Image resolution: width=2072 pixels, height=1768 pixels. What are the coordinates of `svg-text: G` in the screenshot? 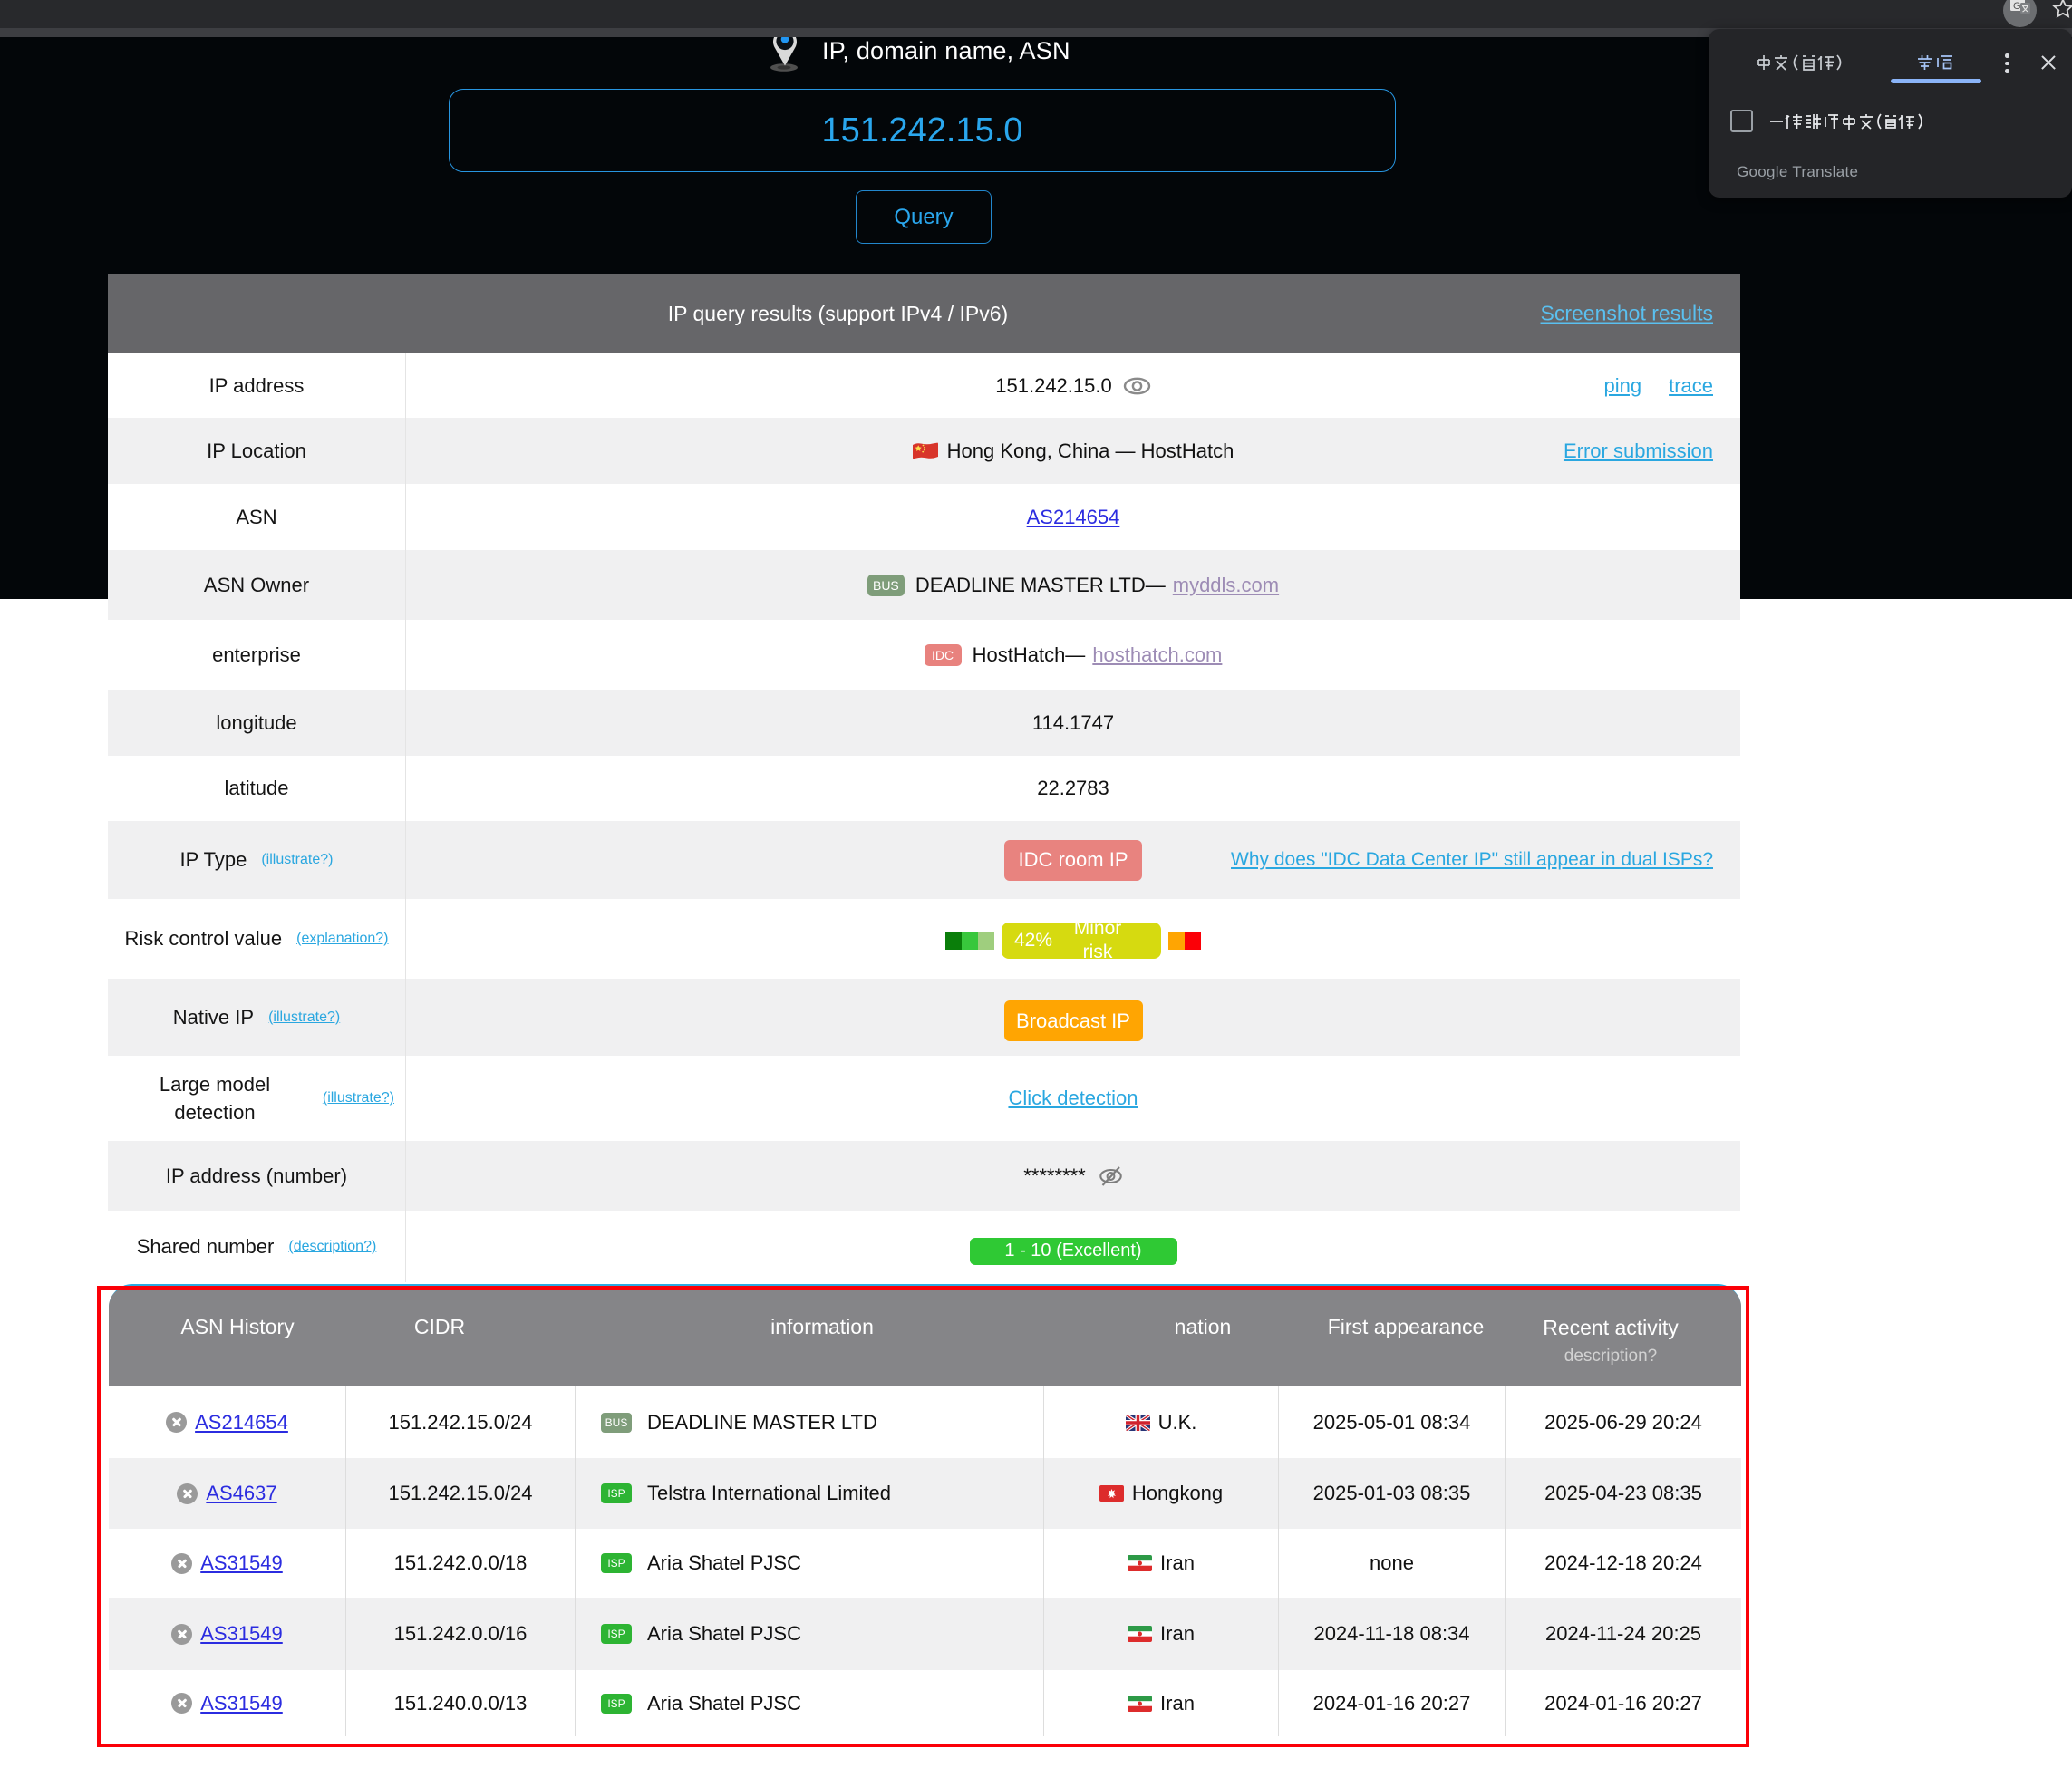 It's located at (2017, 7).